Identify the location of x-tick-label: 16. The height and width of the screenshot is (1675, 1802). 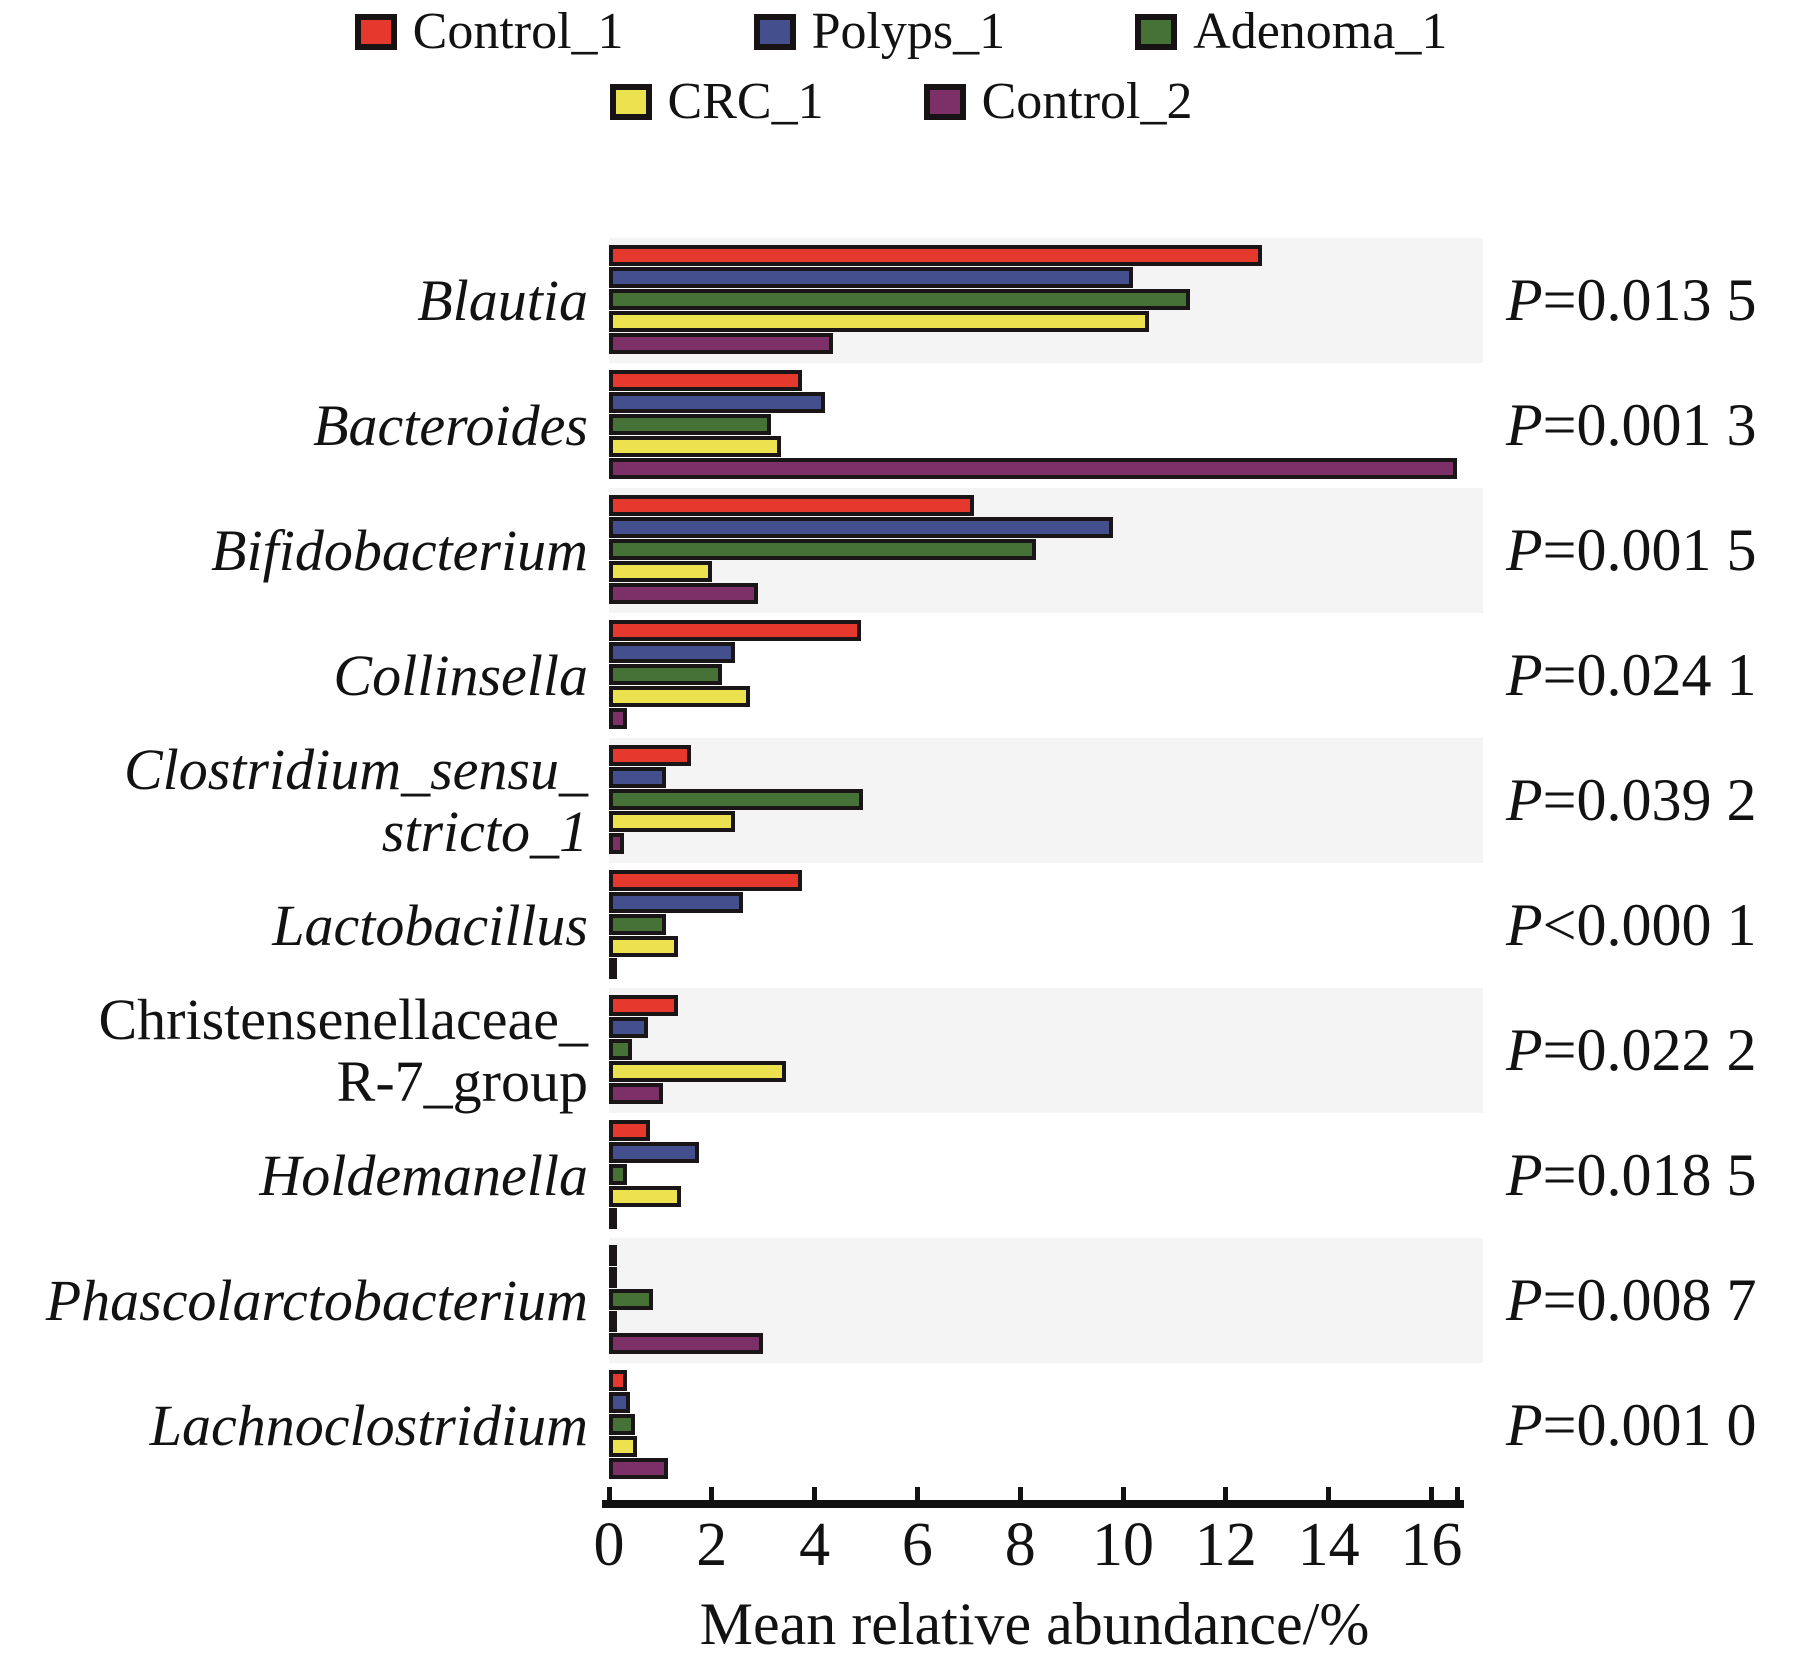
(1431, 1545).